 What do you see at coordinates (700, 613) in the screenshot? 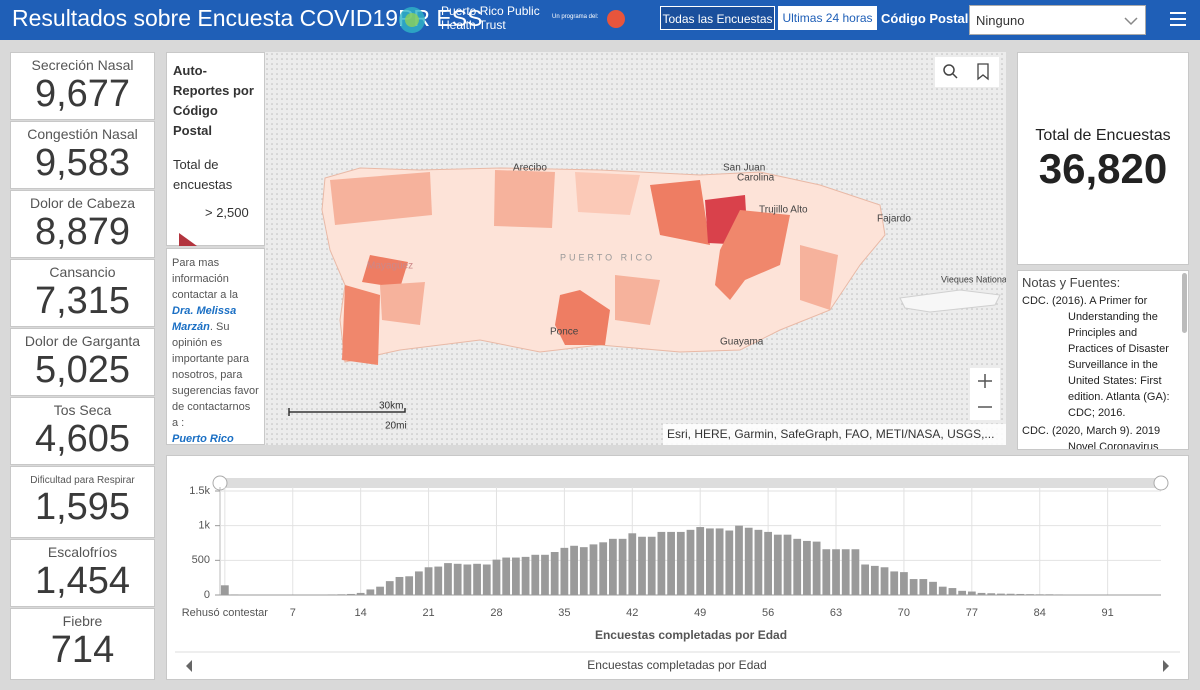
I see `x-tick-label: 49` at bounding box center [700, 613].